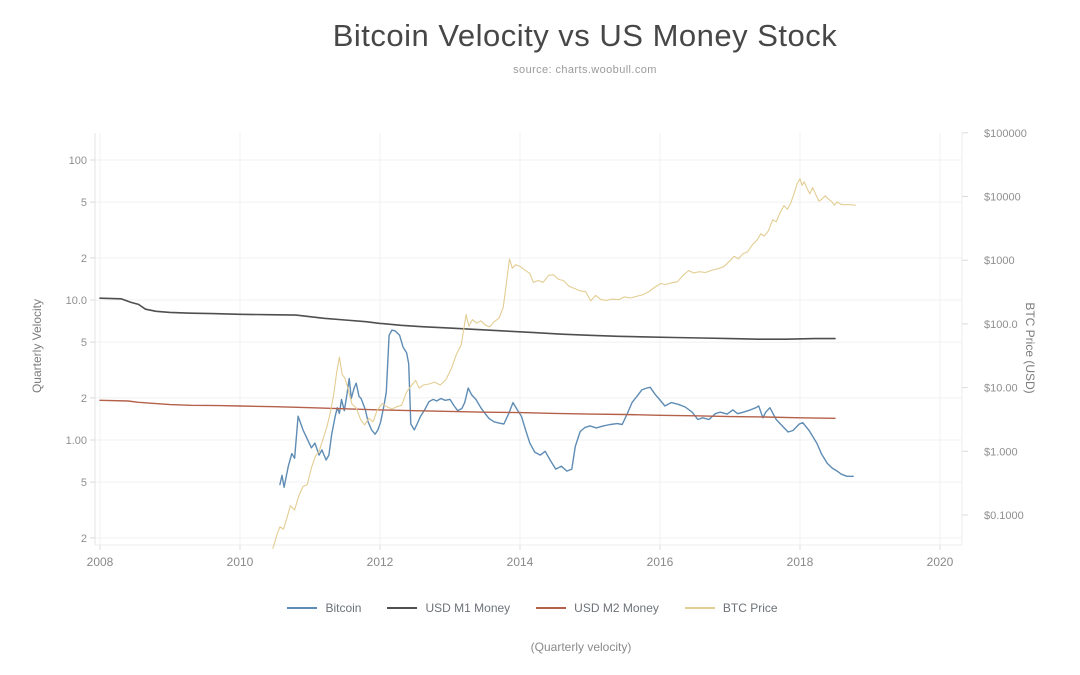 Image resolution: width=1080 pixels, height=675 pixels. What do you see at coordinates (660, 562) in the screenshot?
I see `tick-label-x: 2016` at bounding box center [660, 562].